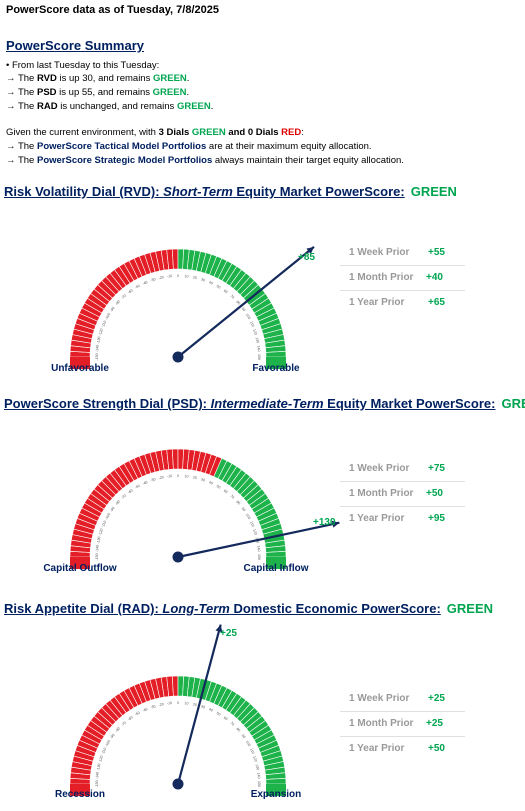 This screenshot has width=525, height=811. I want to click on dial-right-label: Expansion, so click(276, 794).